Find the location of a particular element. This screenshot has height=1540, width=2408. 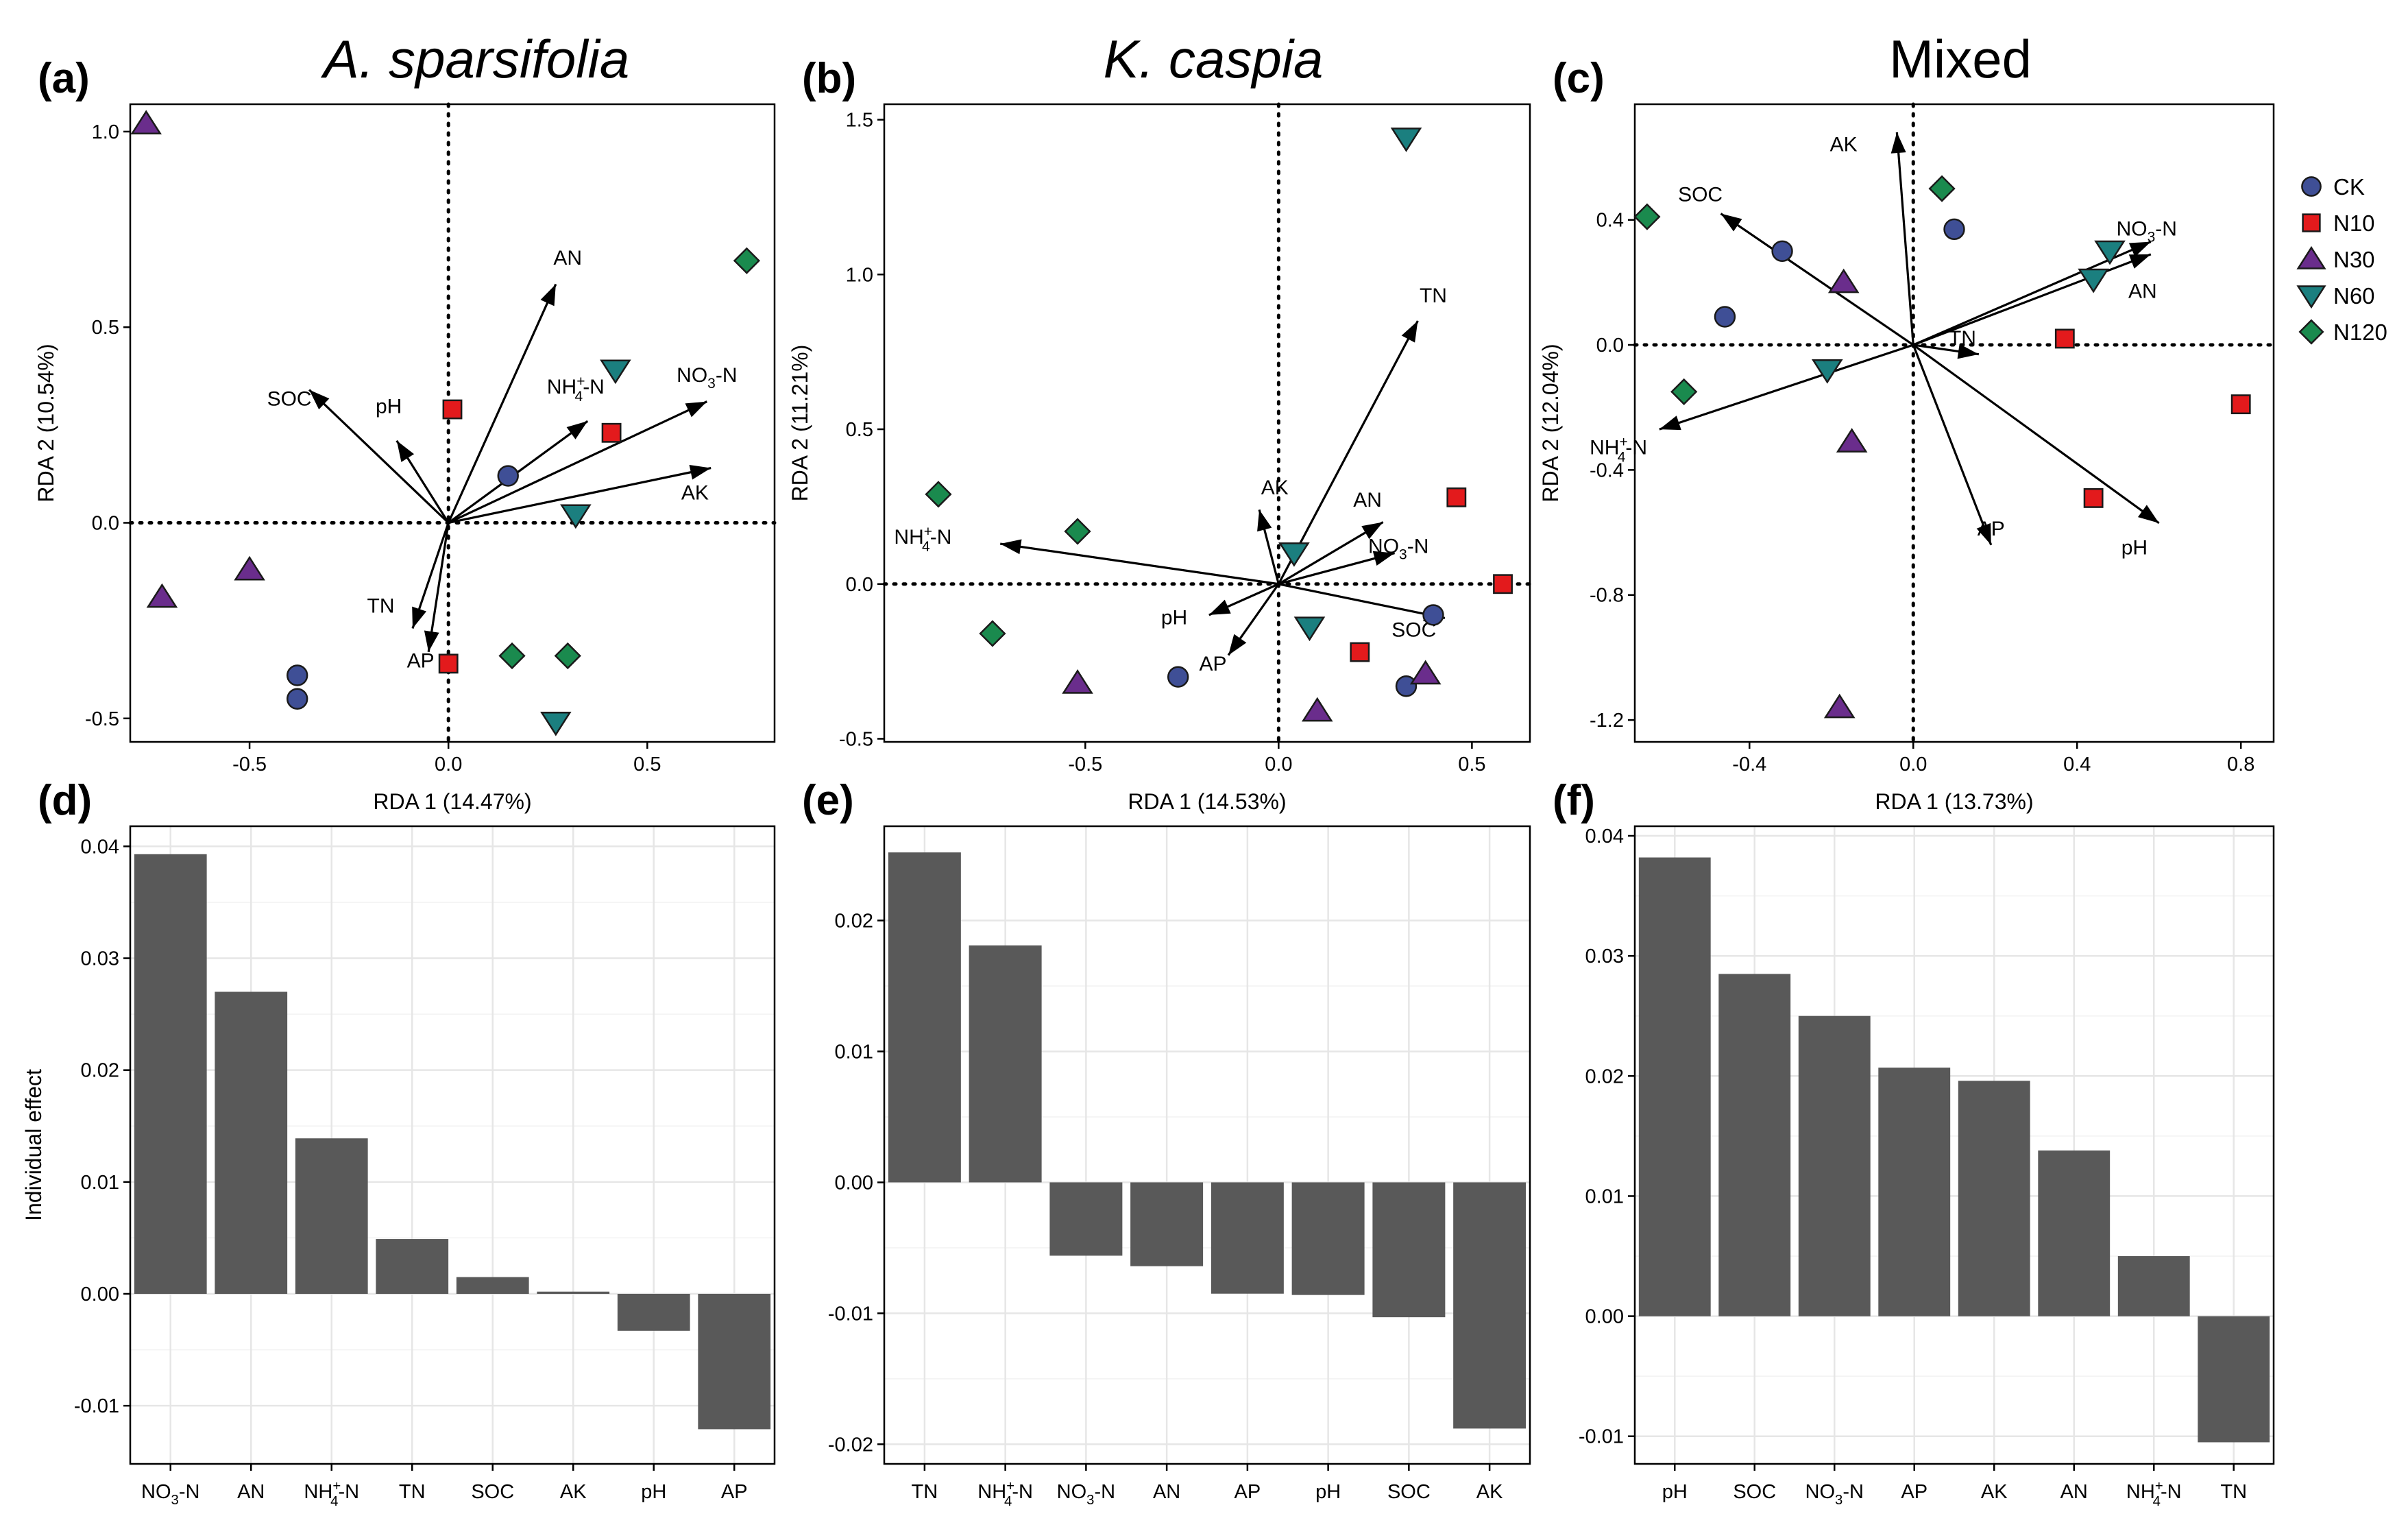

legend-item: N10 is located at coordinates (2338, 223).